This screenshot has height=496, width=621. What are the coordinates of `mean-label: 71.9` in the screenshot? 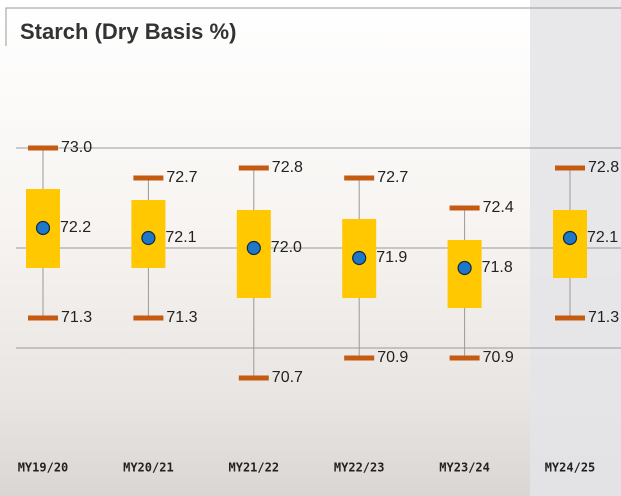 It's located at (391, 257).